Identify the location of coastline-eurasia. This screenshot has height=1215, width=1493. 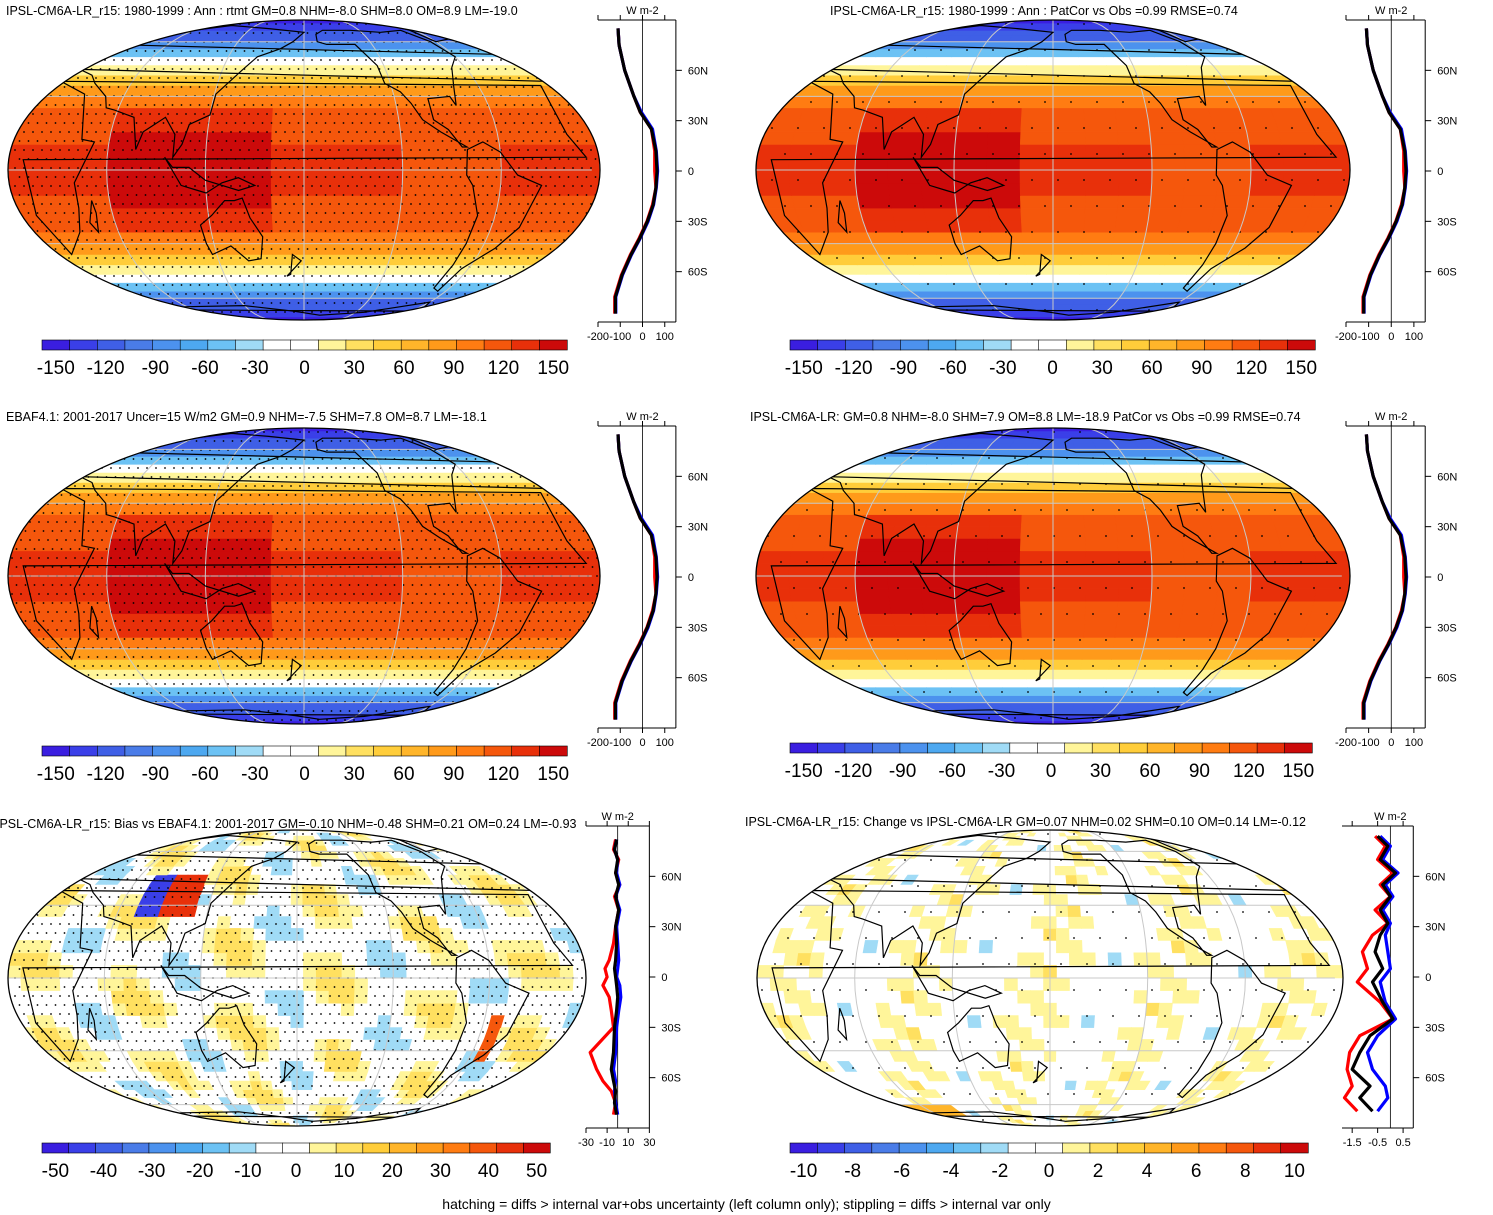
(314, 92).